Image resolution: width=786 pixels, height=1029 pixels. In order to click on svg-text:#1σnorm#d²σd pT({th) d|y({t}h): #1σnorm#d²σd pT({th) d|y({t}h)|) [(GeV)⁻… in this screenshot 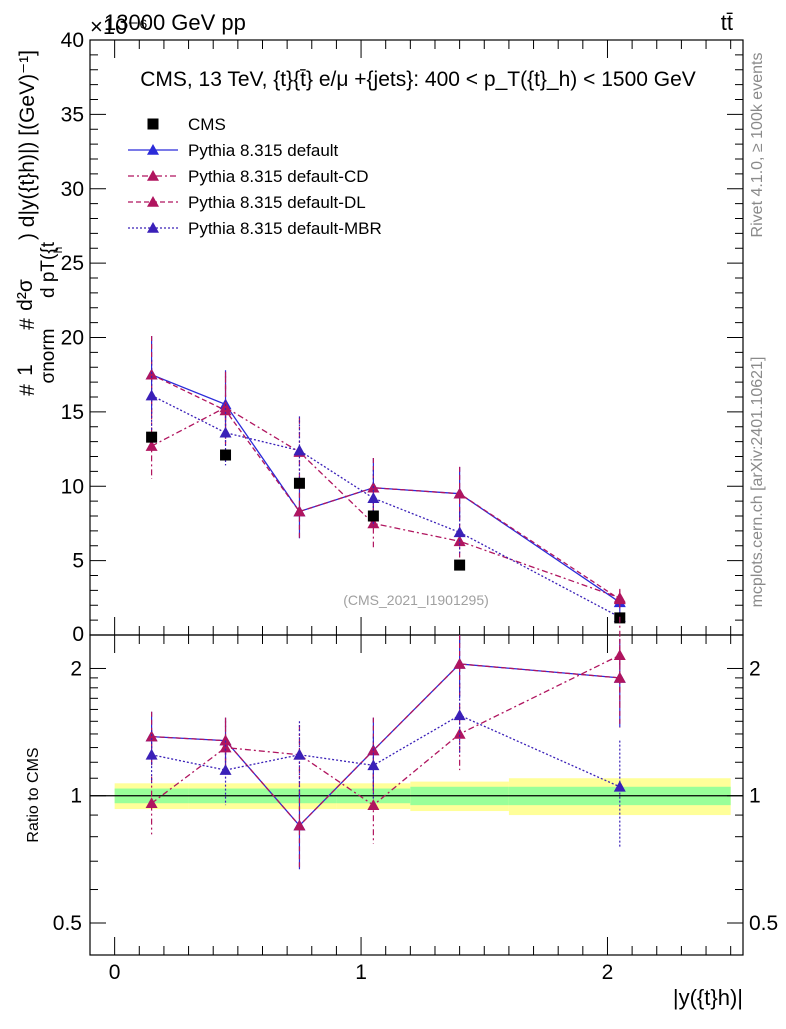, I will do `click(39, 223)`.